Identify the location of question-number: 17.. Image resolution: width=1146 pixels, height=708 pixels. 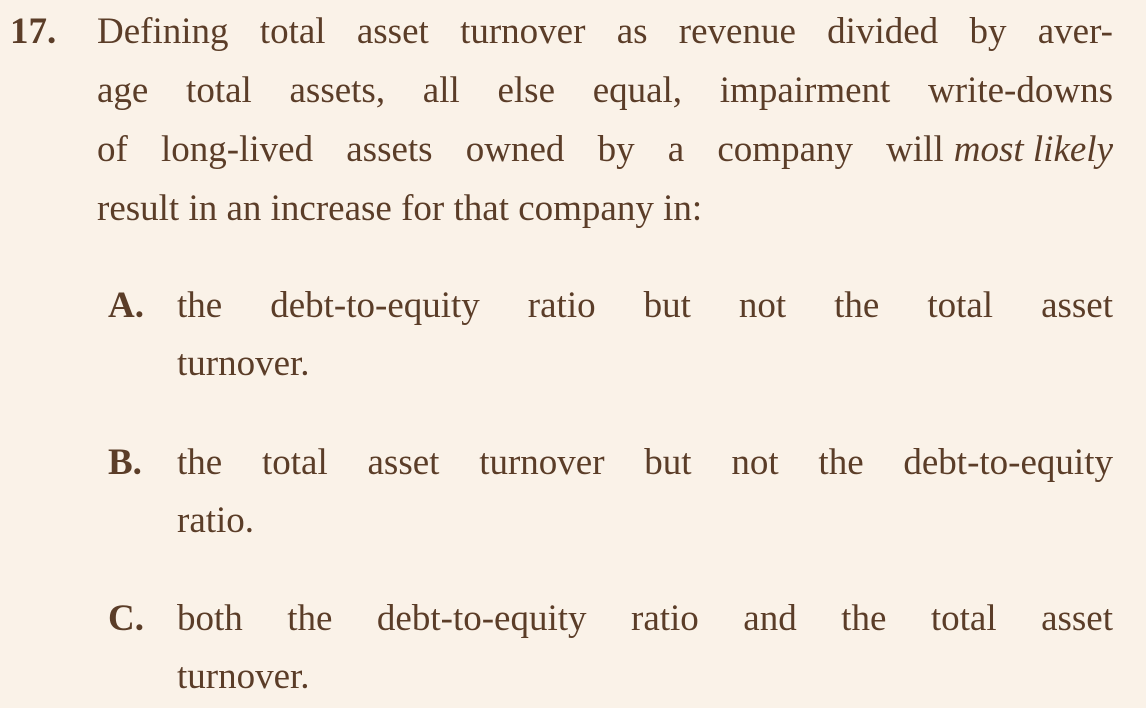
(33, 31).